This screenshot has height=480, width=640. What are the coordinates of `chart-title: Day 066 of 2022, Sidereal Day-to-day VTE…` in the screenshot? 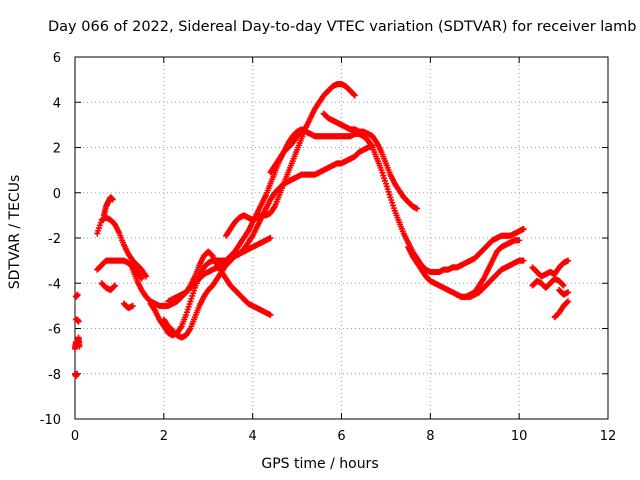 It's located at (342, 27).